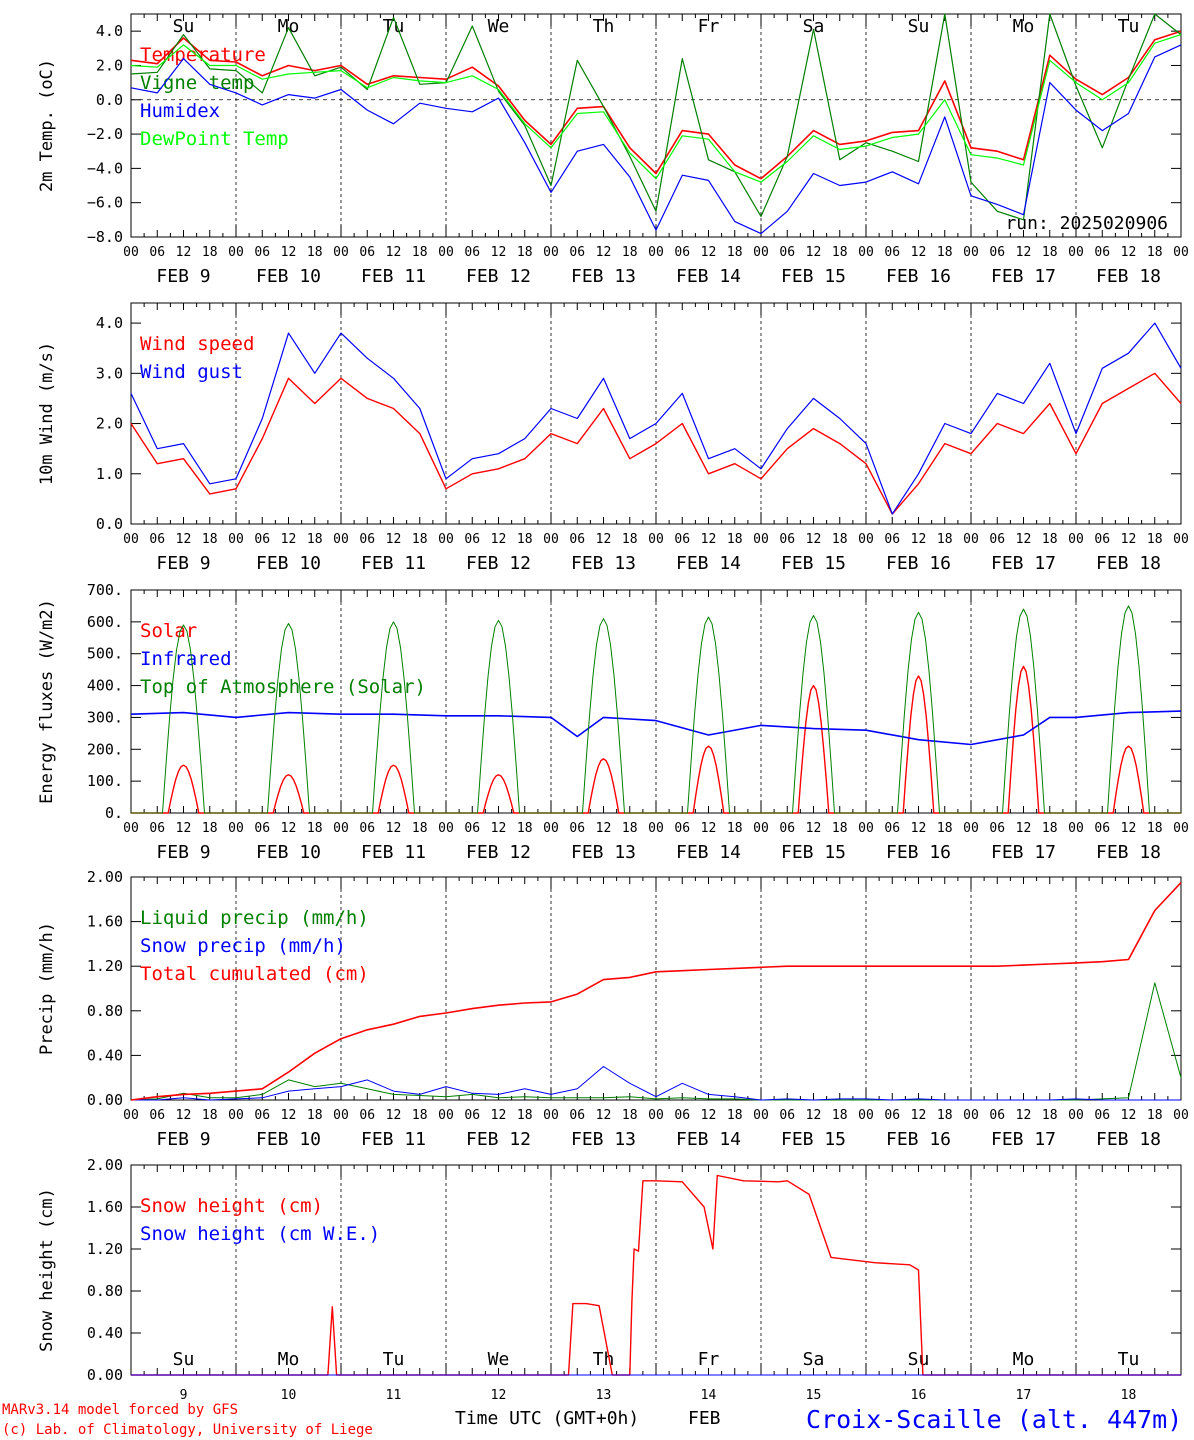  What do you see at coordinates (203, 55) in the screenshot?
I see `legend-entry: Temperature` at bounding box center [203, 55].